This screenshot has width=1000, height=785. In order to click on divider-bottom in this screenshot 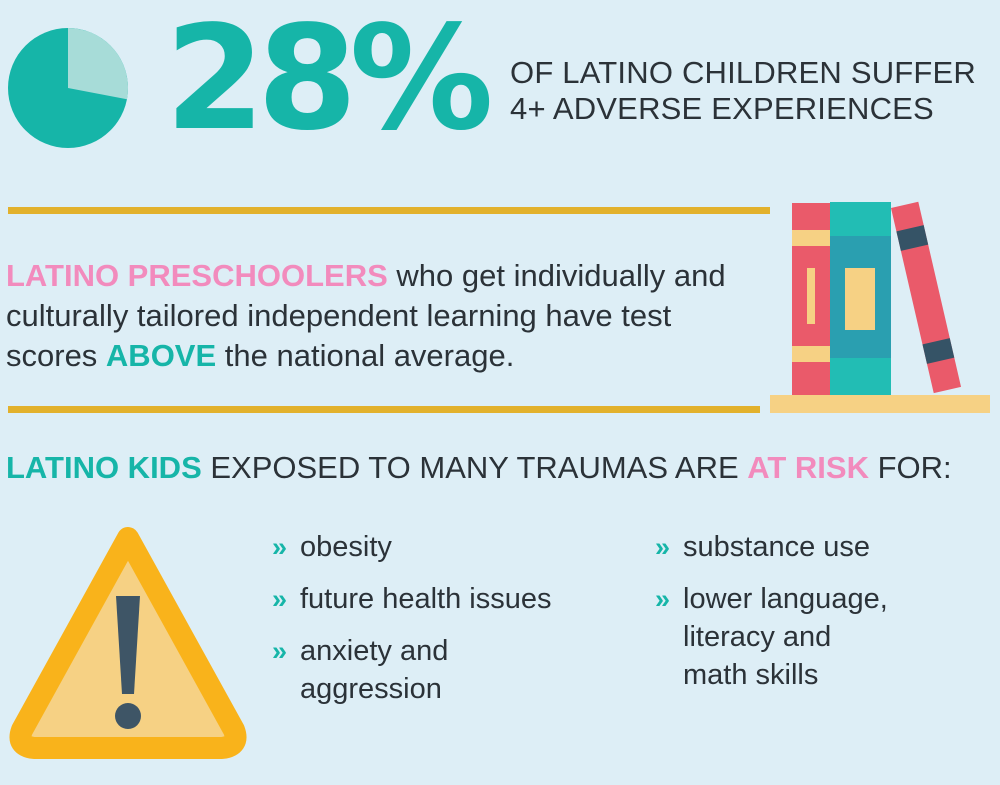, I will do `click(384, 409)`.